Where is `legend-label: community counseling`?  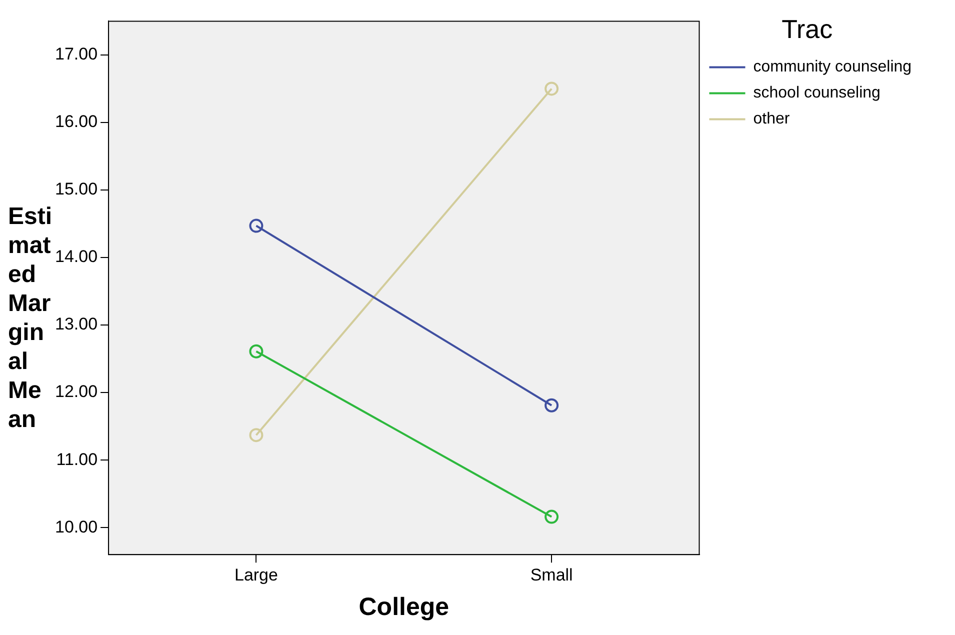 legend-label: community counseling is located at coordinates (832, 67).